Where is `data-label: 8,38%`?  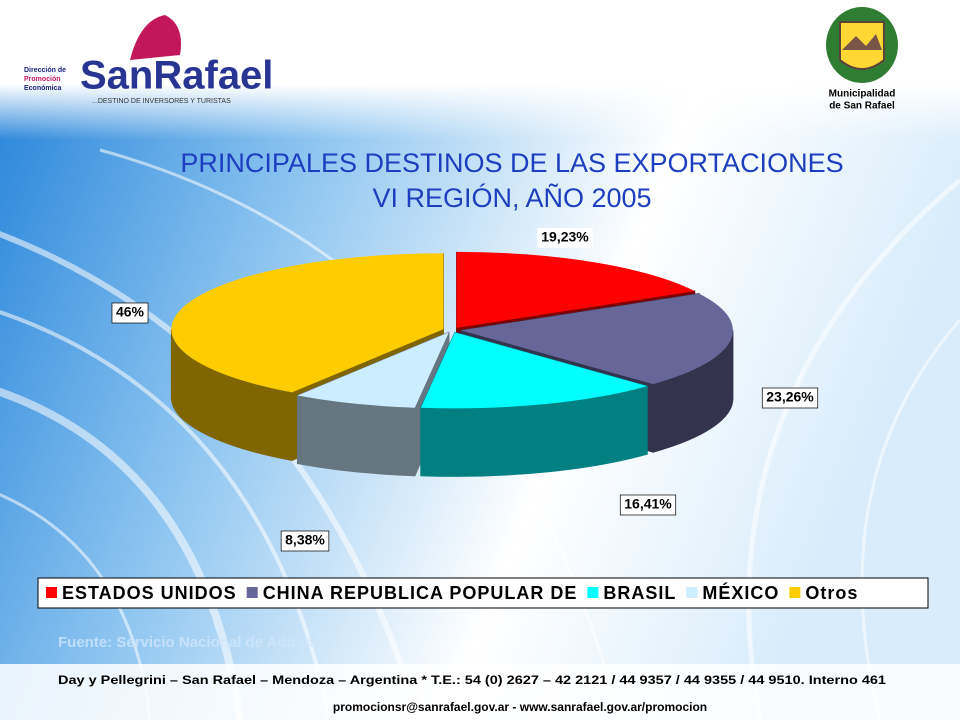 data-label: 8,38% is located at coordinates (305, 540).